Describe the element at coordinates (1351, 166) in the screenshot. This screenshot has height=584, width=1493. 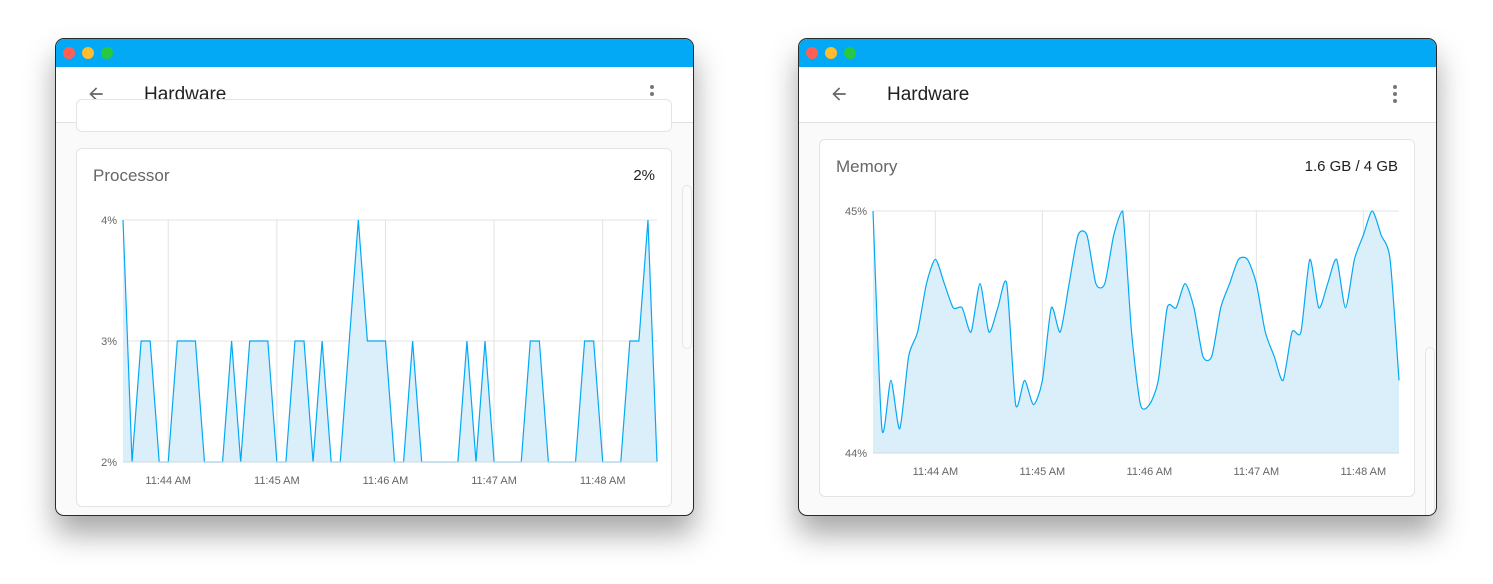
I see `memory-usage-value: 1.6 GB / 4 GB` at that location.